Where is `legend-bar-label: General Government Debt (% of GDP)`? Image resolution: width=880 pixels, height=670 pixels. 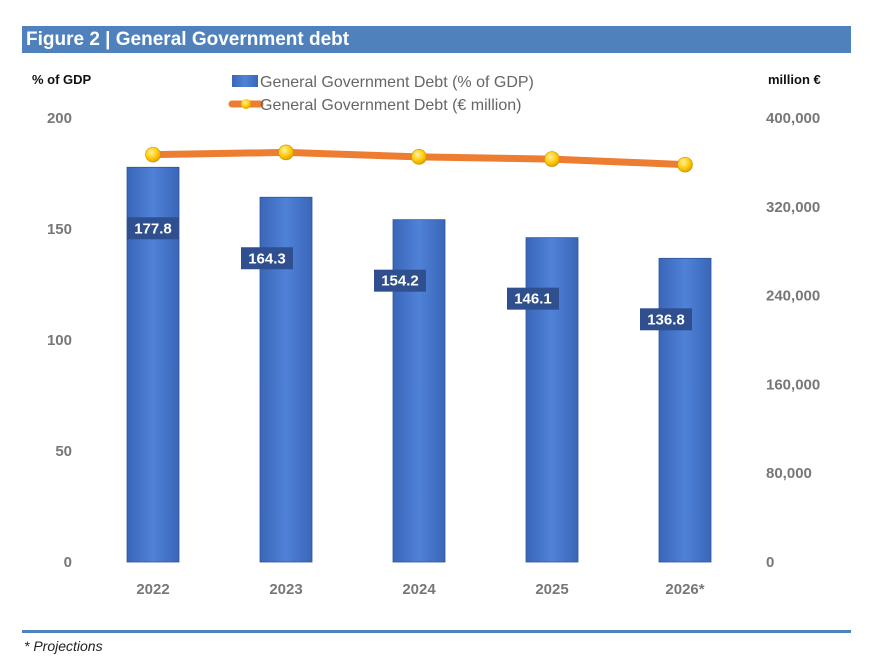
legend-bar-label: General Government Debt (% of GDP) is located at coordinates (397, 82).